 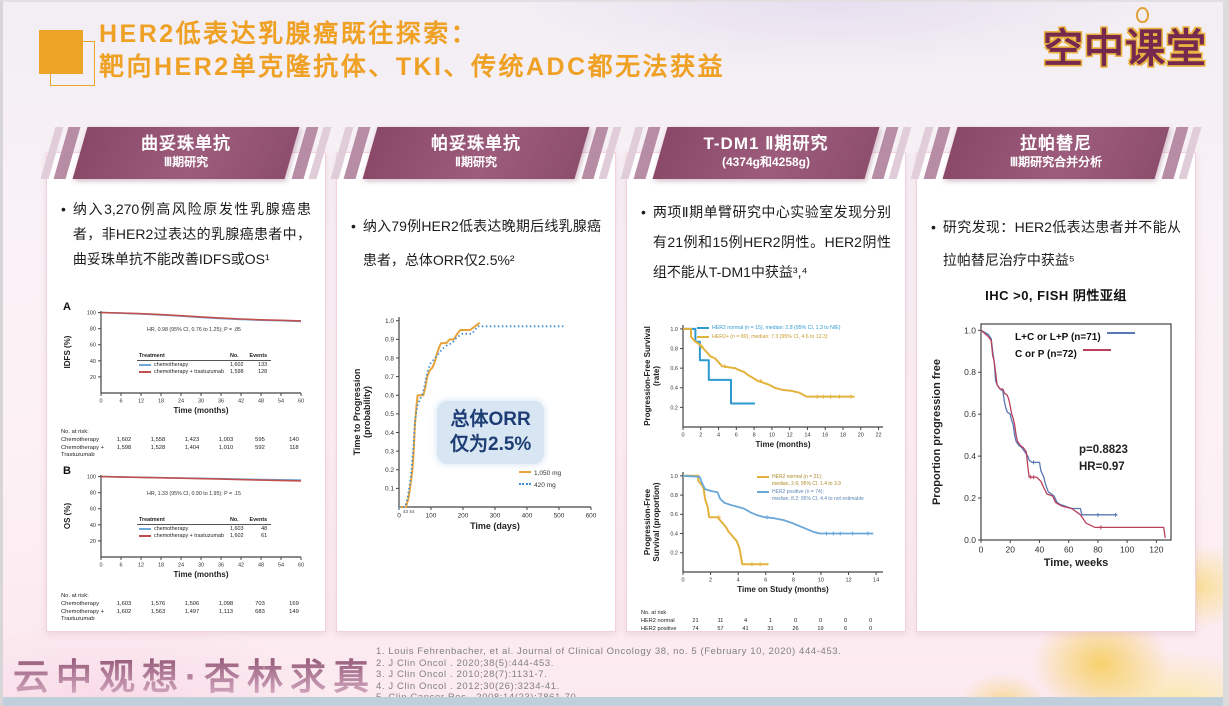 I want to click on banner-subtitle: Ⅲ期研究合并分析, so click(x=1056, y=162).